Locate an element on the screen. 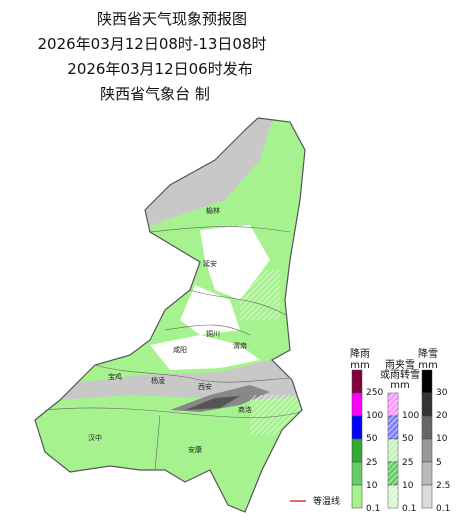 This screenshot has height=526, width=463. issuer: 陕西省气象台 制 is located at coordinates (155, 94).